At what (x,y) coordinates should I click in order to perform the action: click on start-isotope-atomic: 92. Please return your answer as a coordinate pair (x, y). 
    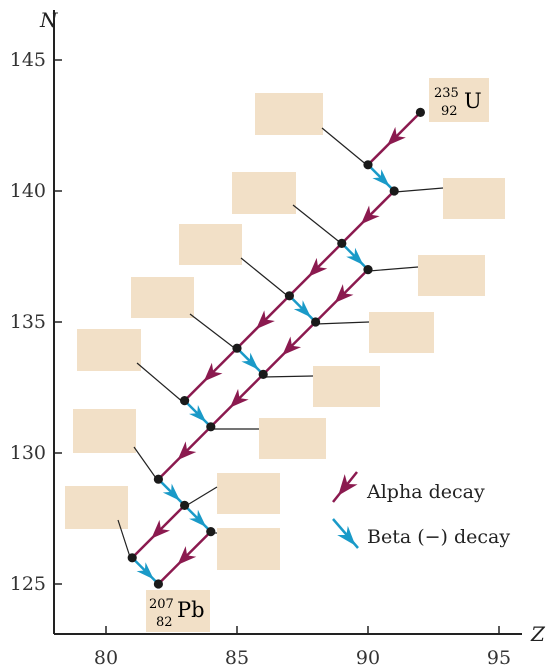
    Looking at the image, I should click on (449, 111).